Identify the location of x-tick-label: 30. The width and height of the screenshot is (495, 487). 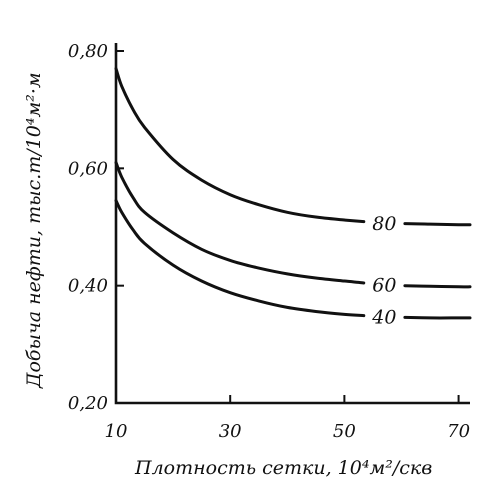
(230, 431).